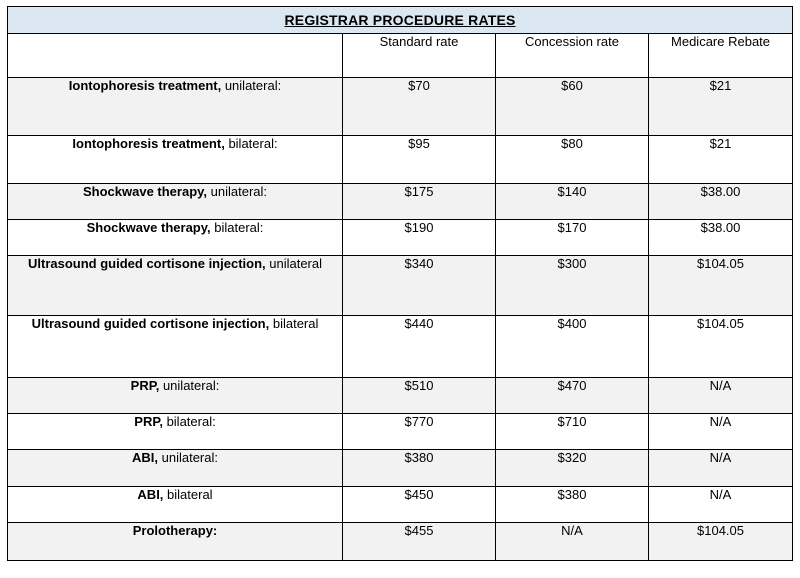 The width and height of the screenshot is (800, 578). I want to click on standard-rate-cell: $770, so click(419, 431).